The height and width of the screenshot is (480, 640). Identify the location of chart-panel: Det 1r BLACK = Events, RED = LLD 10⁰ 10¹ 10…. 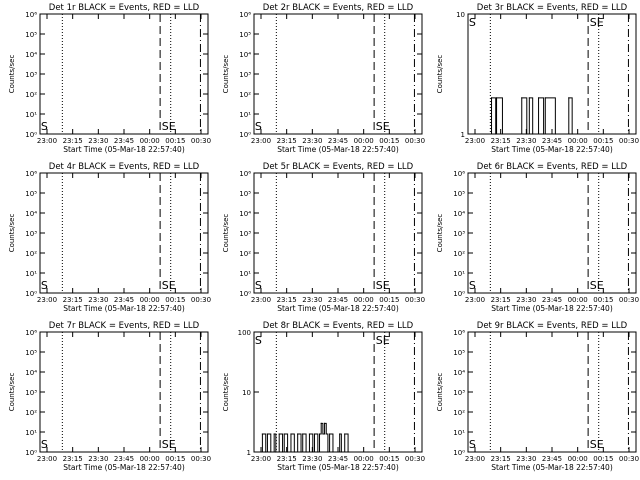
(109, 78).